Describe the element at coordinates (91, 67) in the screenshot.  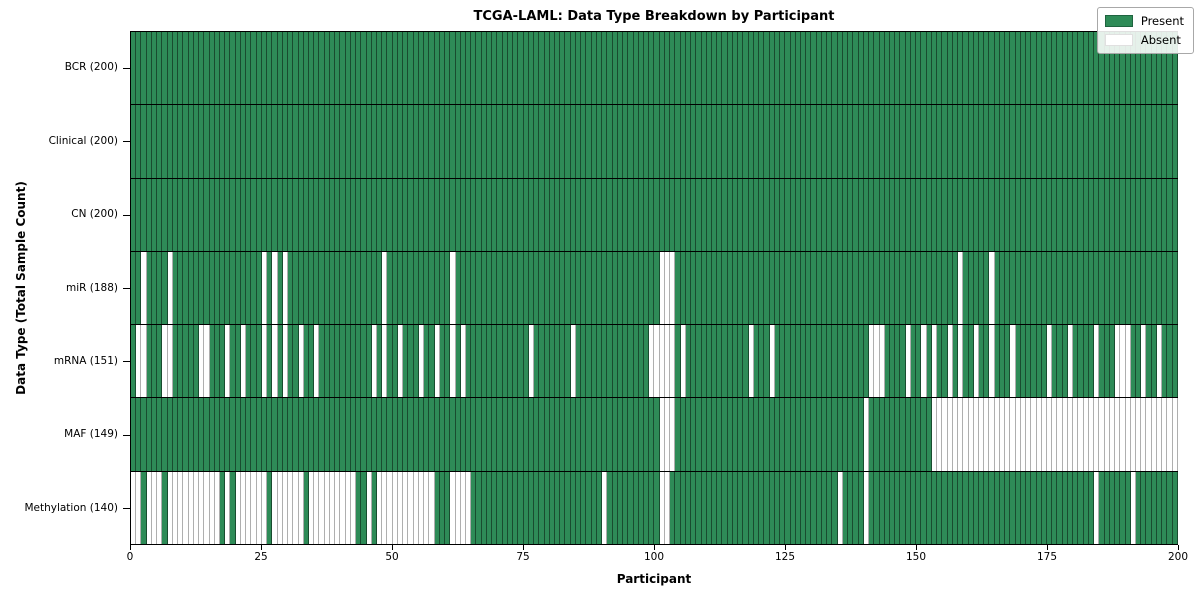
I see `ytick-label-bcr: BCR (200)` at that location.